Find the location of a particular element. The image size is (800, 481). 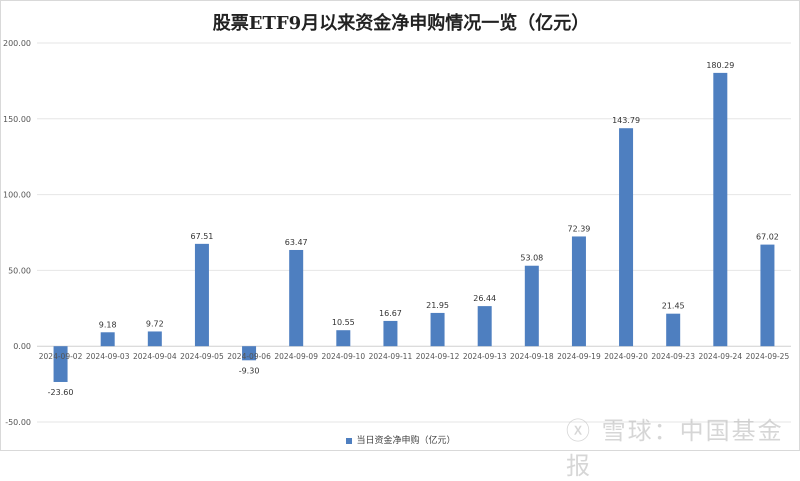

x-tick-label: 2024-09-20 is located at coordinates (626, 356).